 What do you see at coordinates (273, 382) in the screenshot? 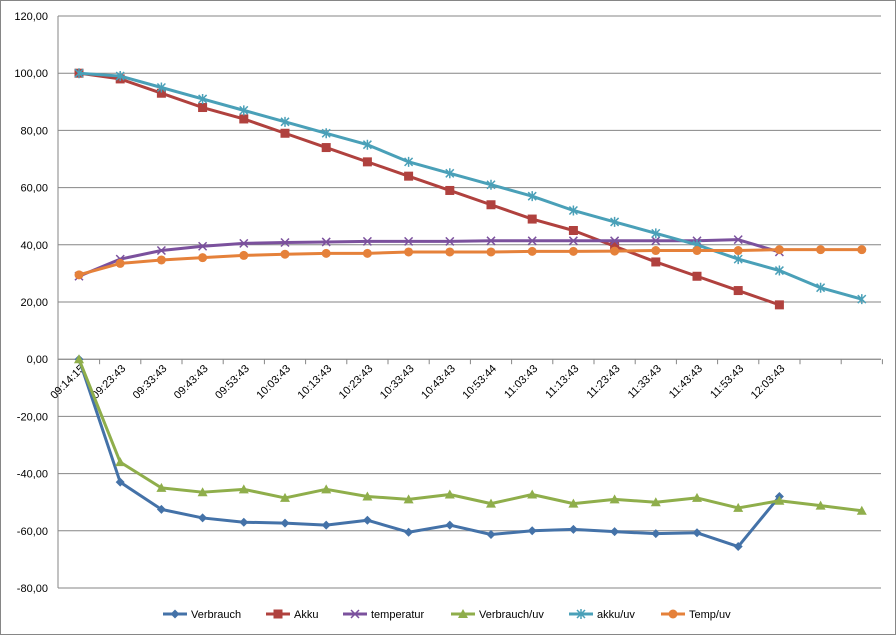
I see `x-tick-label: 10:03:43` at bounding box center [273, 382].